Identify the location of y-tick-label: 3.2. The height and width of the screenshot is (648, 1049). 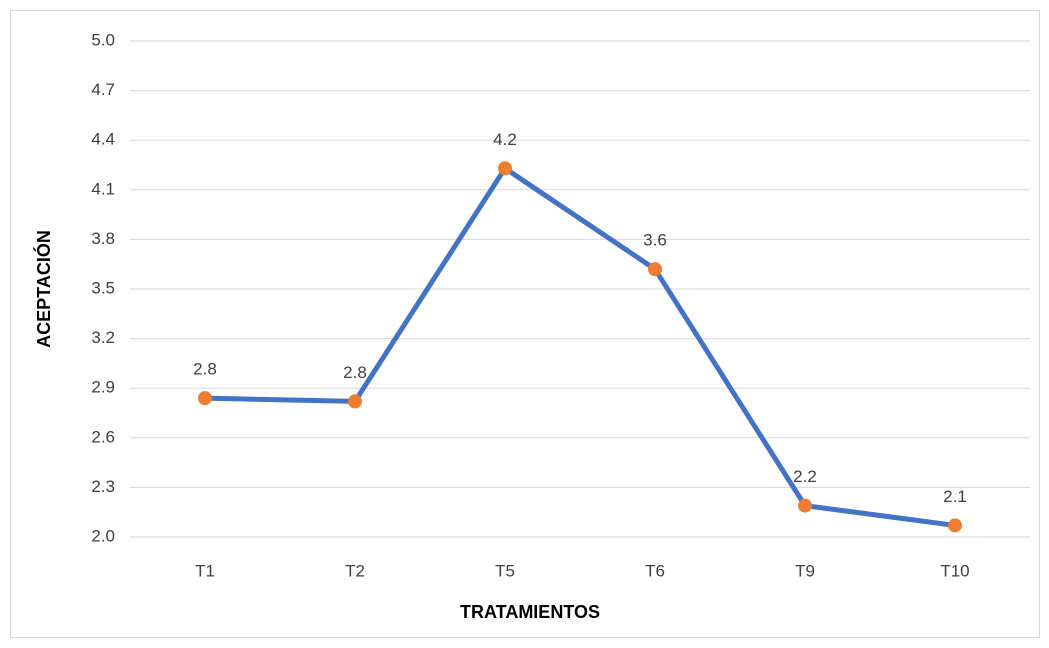
(103, 337).